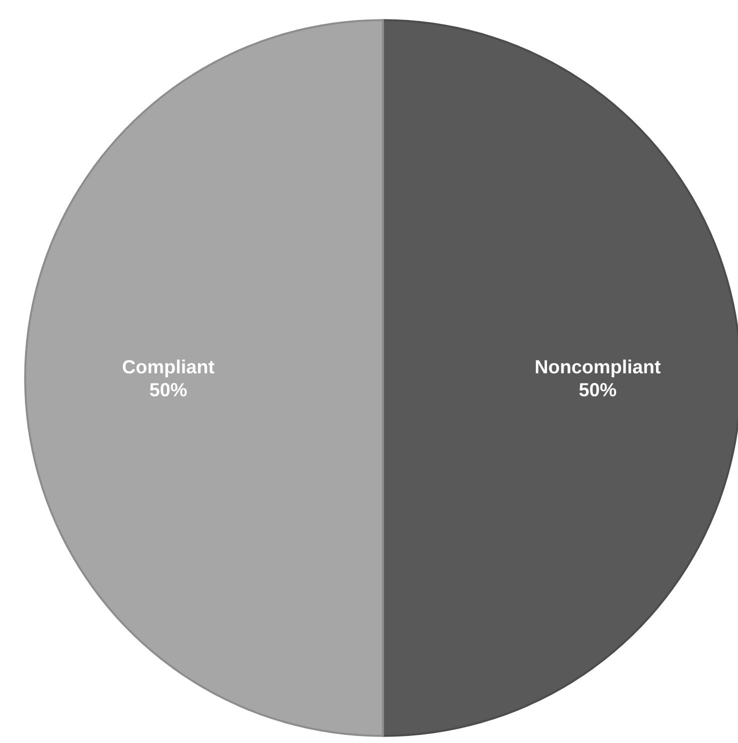  What do you see at coordinates (598, 369) in the screenshot?
I see `slice-label: Noncompliant` at bounding box center [598, 369].